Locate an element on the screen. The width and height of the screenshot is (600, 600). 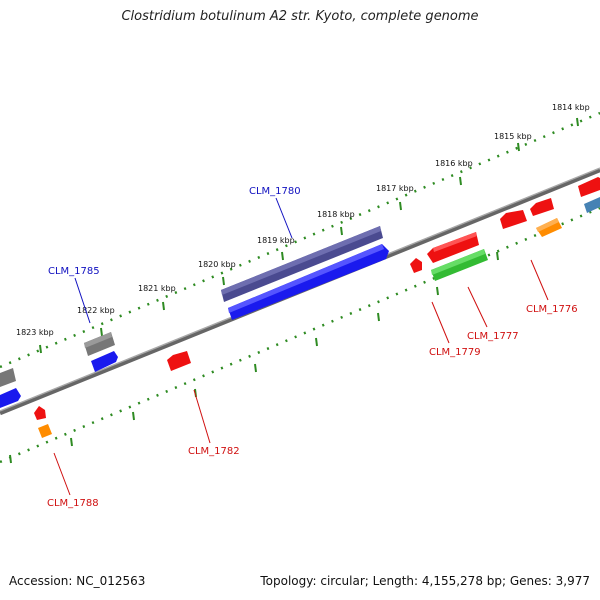
kbp-label-1822: 1822 kbp is located at coordinates (96, 310).